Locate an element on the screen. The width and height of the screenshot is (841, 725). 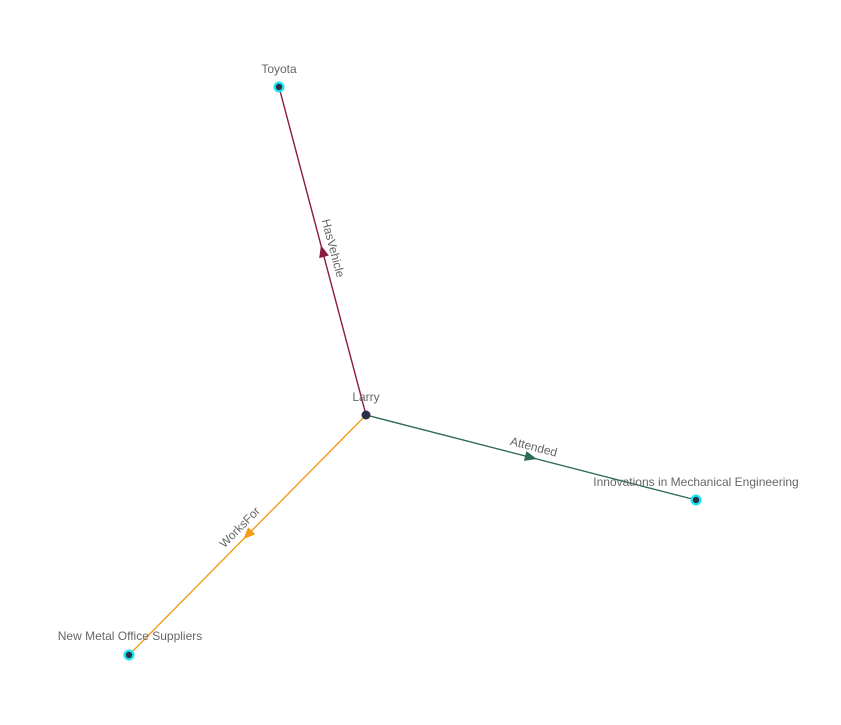
edge-worksfor: WorksFor is located at coordinates (247, 535).